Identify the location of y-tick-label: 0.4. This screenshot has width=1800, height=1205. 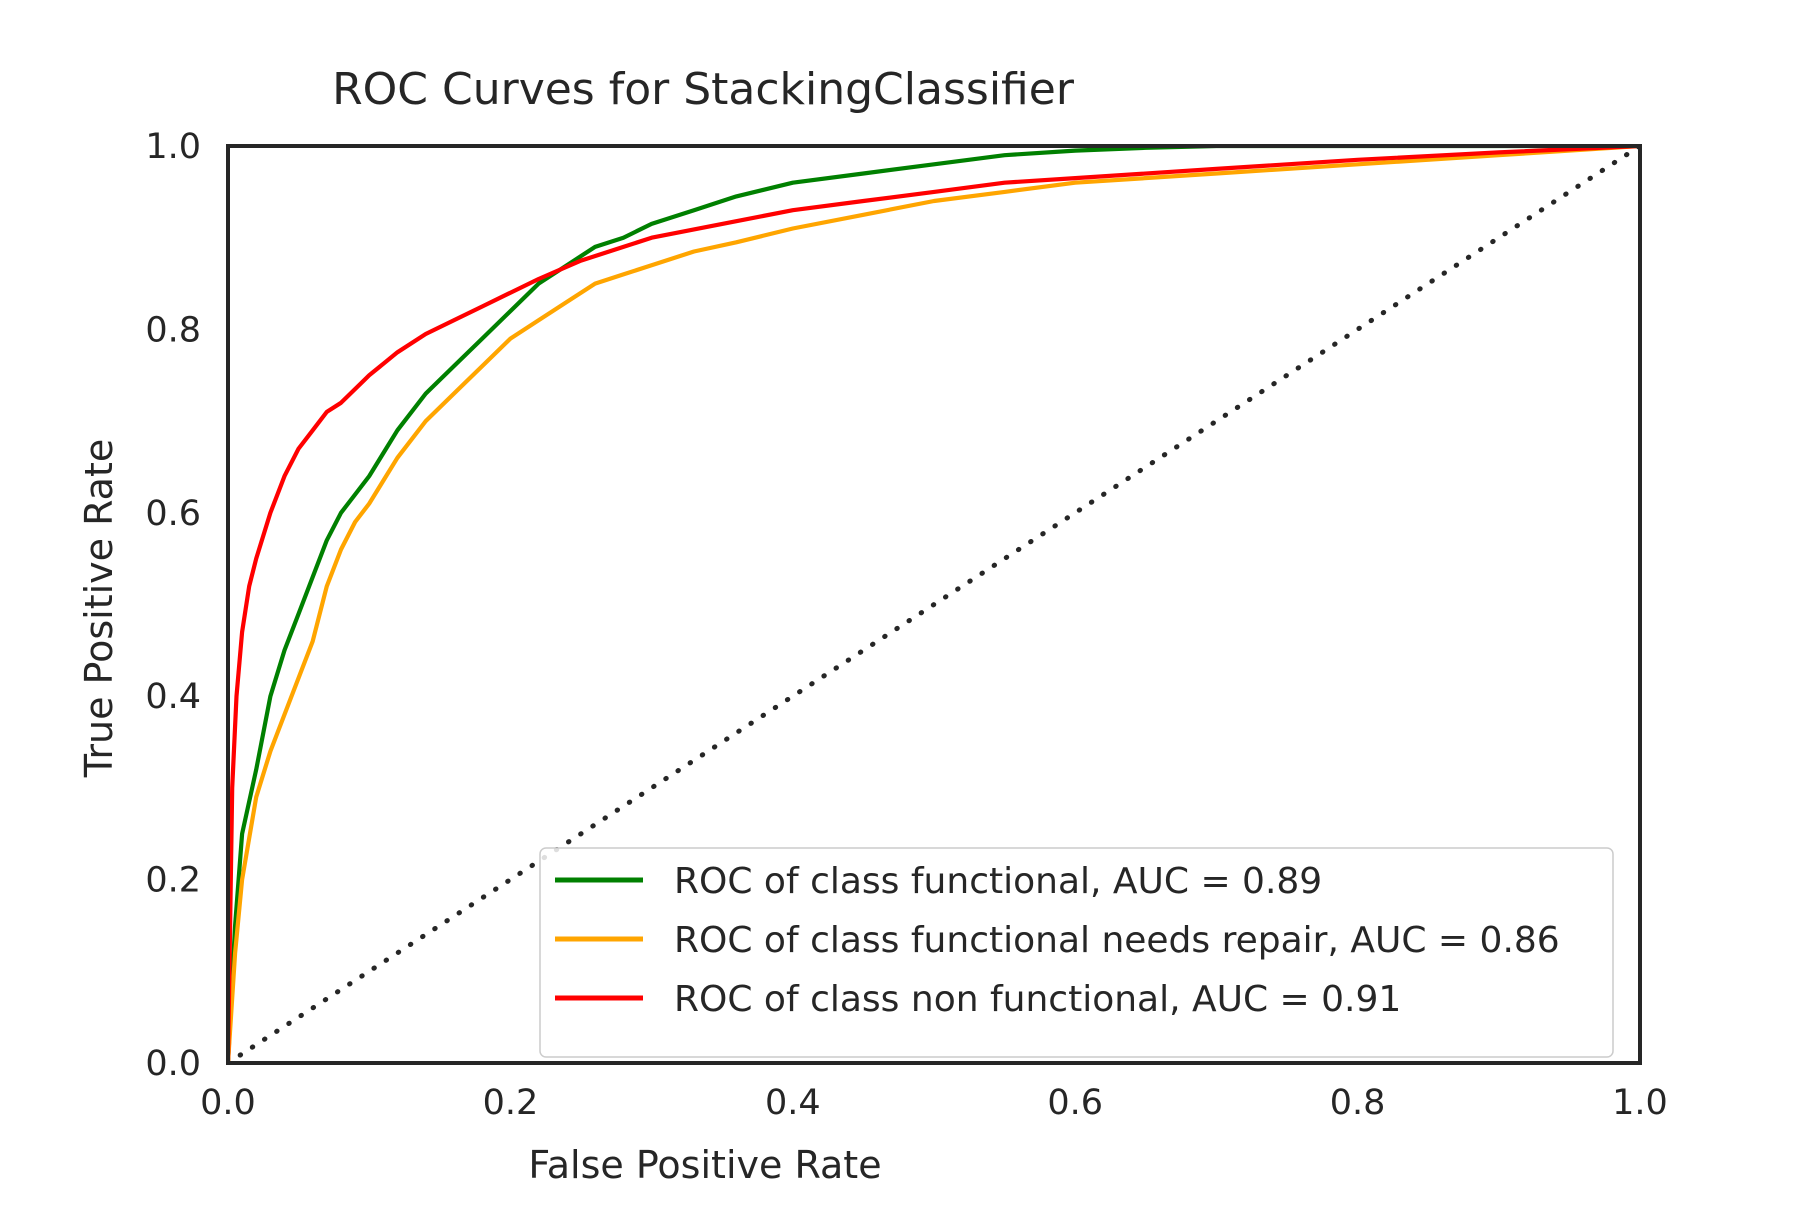
(173, 697).